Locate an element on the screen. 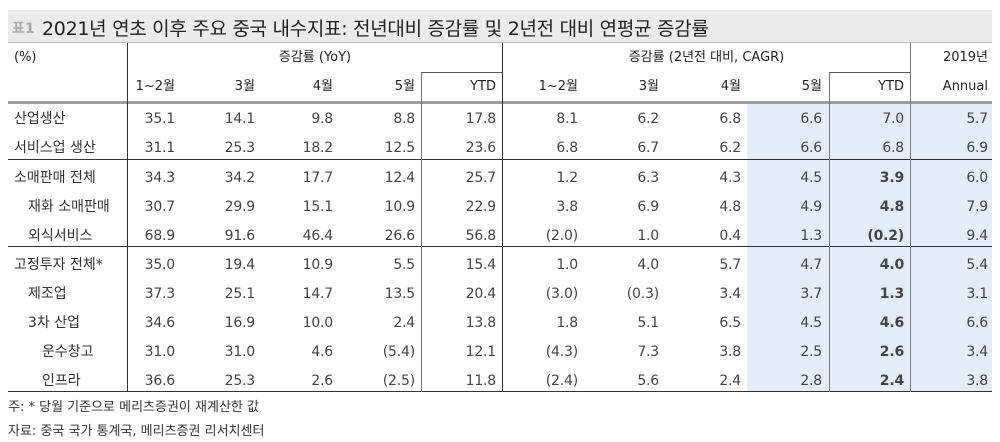 This screenshot has height=442, width=1000. yoy-value: 2.6 is located at coordinates (322, 381).